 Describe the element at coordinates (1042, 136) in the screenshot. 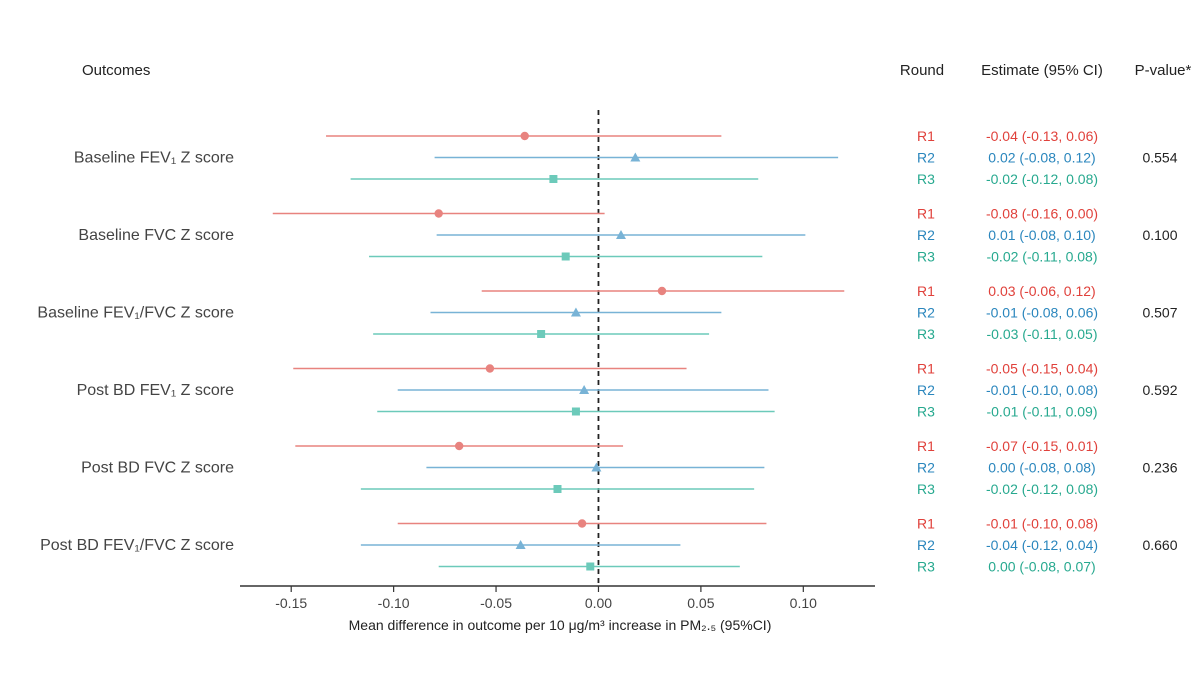

I see `estimate-text: -0.04 (-0.13, 0.06)` at that location.